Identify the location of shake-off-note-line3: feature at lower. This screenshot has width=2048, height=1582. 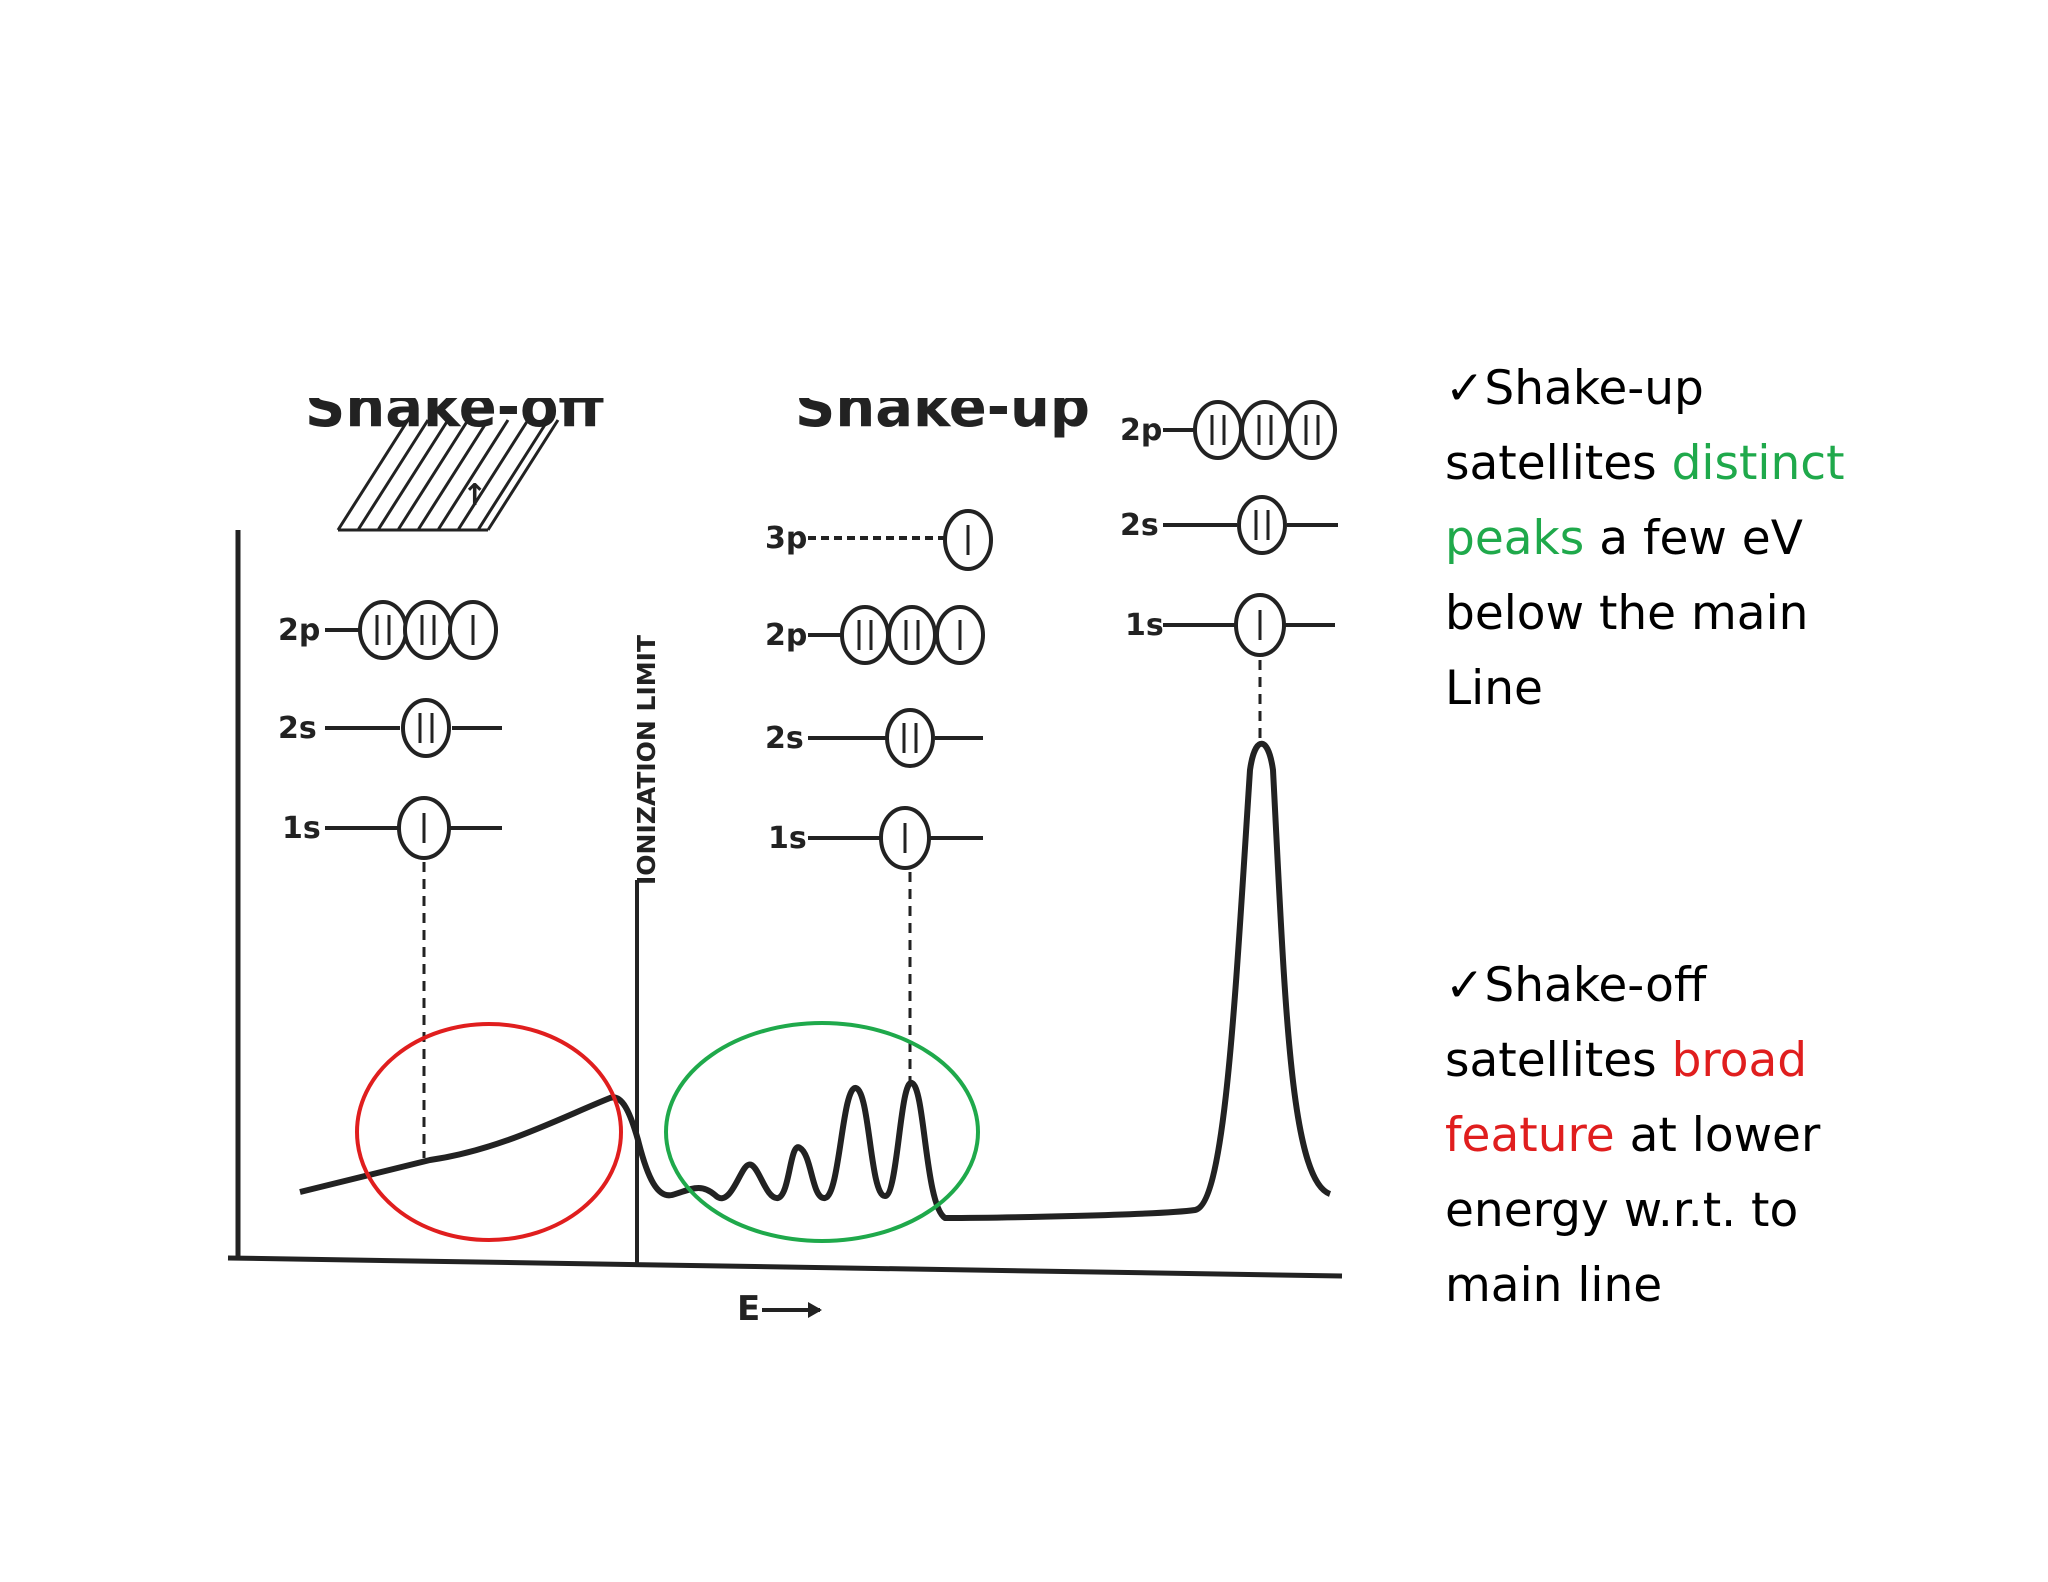
(1633, 1135).